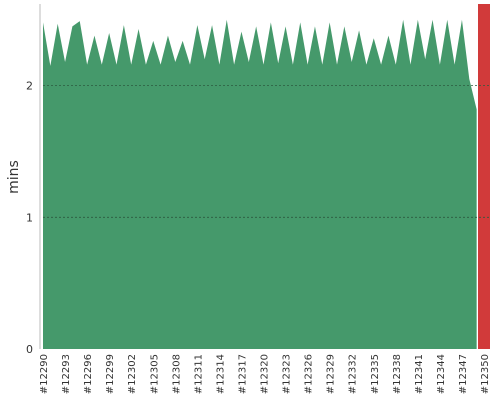 The image size is (500, 400). What do you see at coordinates (88, 374) in the screenshot?
I see `x-tick-label: #12296` at bounding box center [88, 374].